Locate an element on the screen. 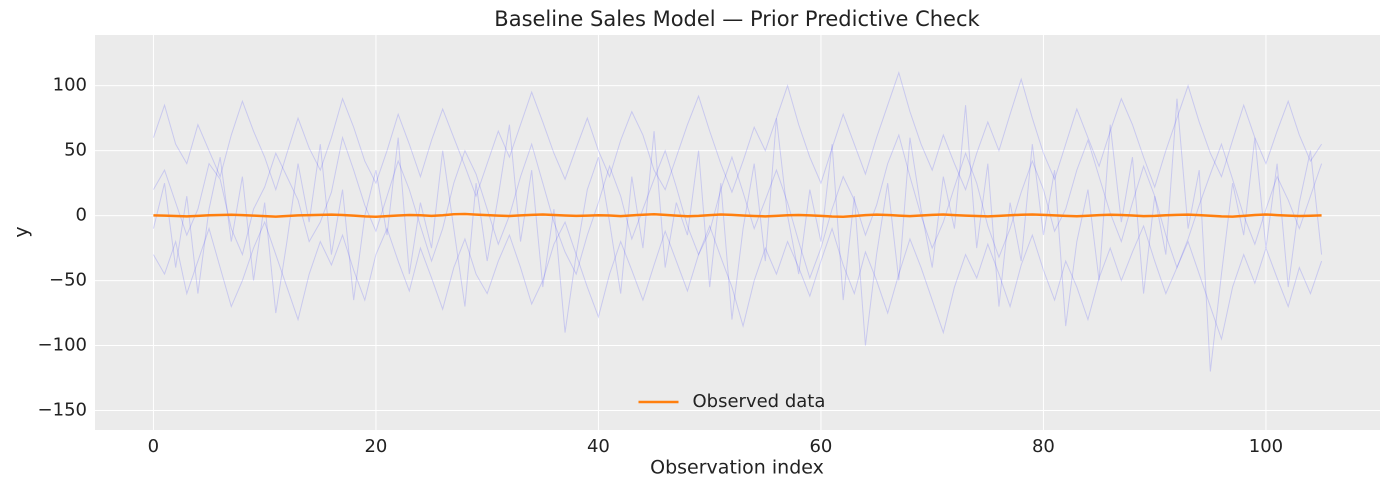  x-tick-label: 100 is located at coordinates (1266, 446).